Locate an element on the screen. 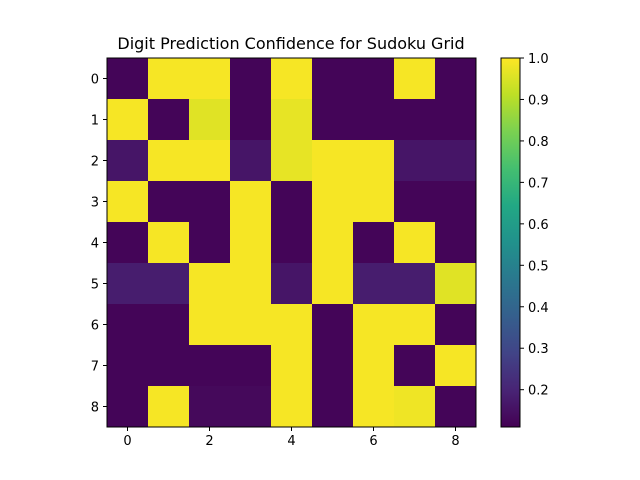 This screenshot has height=480, width=640. y-axis: 0 1 2 3 4 5 6 7 8 is located at coordinates (99, 244).